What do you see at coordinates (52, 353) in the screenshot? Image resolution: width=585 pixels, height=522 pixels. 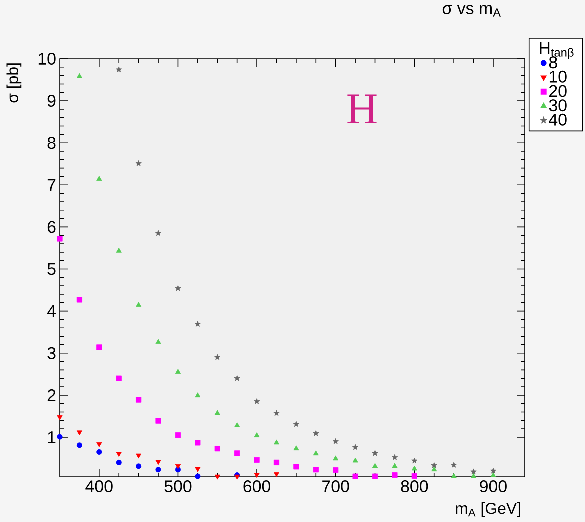 I see `y-tick-label: 3` at bounding box center [52, 353].